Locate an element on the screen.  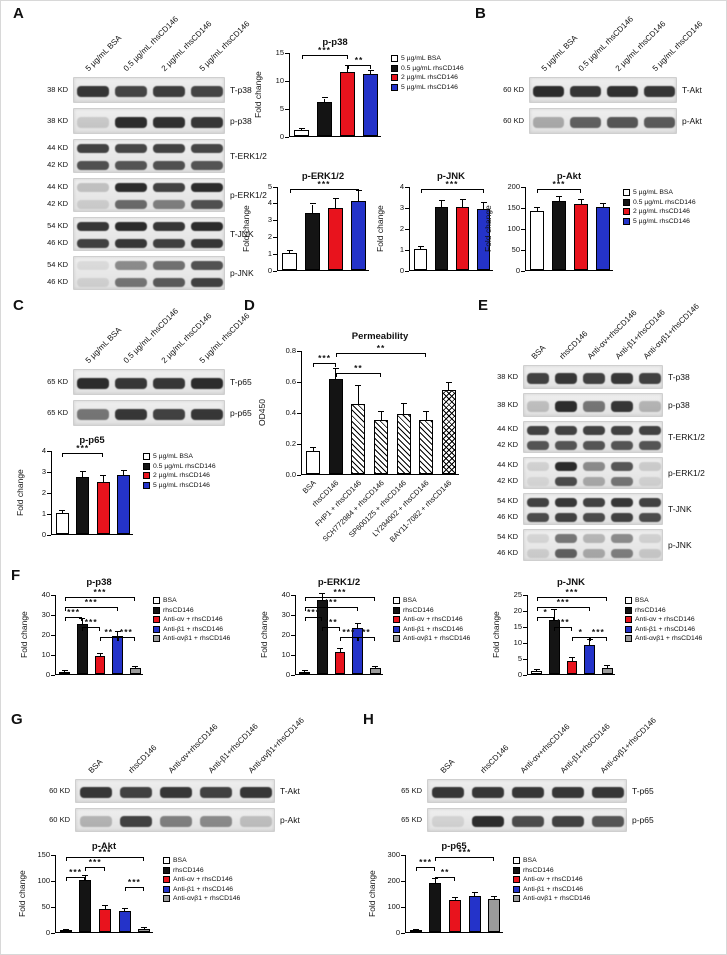
legend-item: Anti-αv + rhsCD146 is located at coordinates (551, 879).